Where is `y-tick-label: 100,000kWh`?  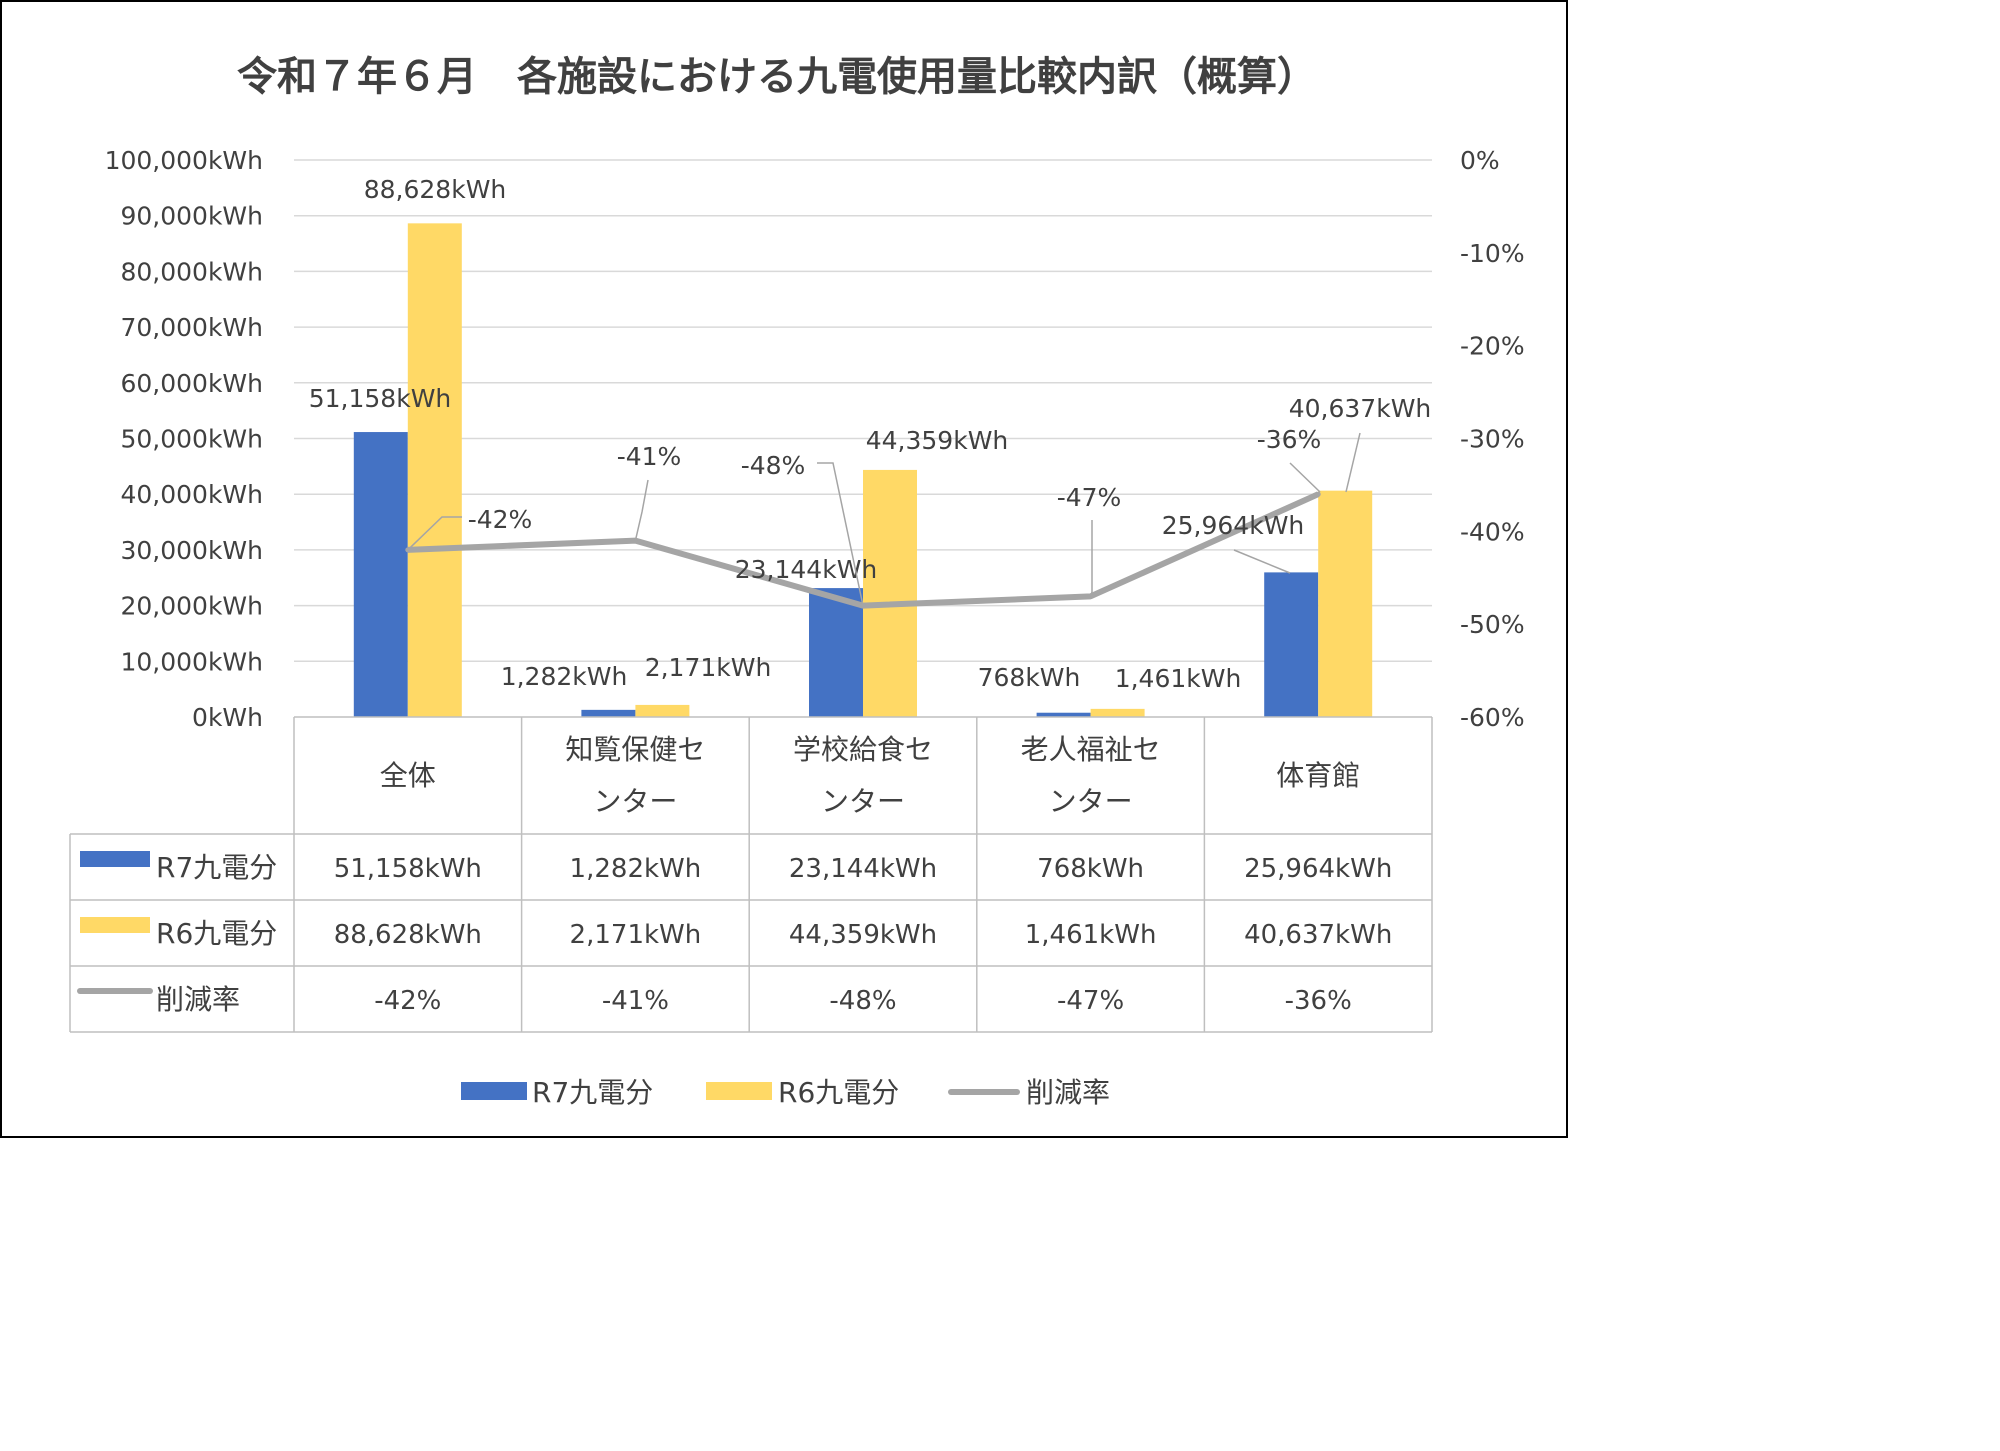 y-tick-label: 100,000kWh is located at coordinates (184, 160).